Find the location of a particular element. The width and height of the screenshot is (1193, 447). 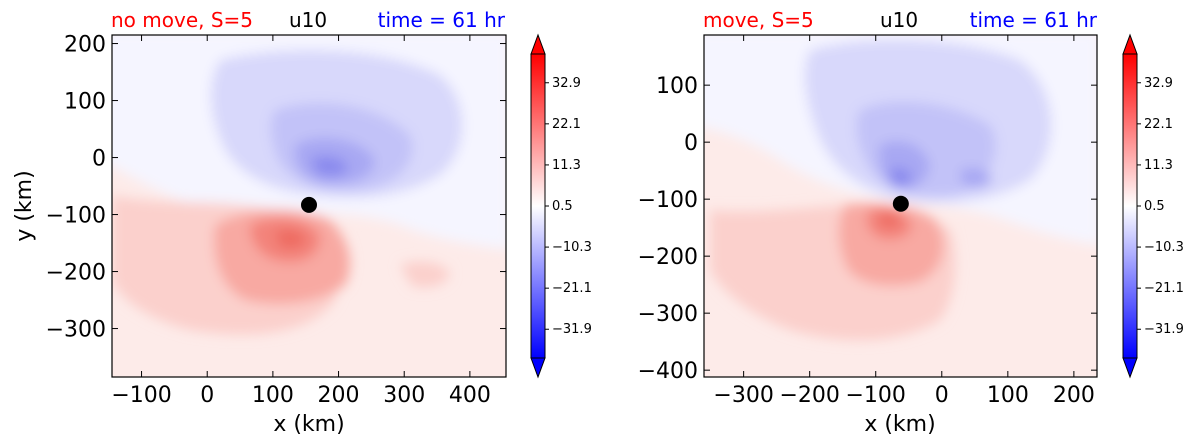

y-tick-label: 200 is located at coordinates (85, 45).